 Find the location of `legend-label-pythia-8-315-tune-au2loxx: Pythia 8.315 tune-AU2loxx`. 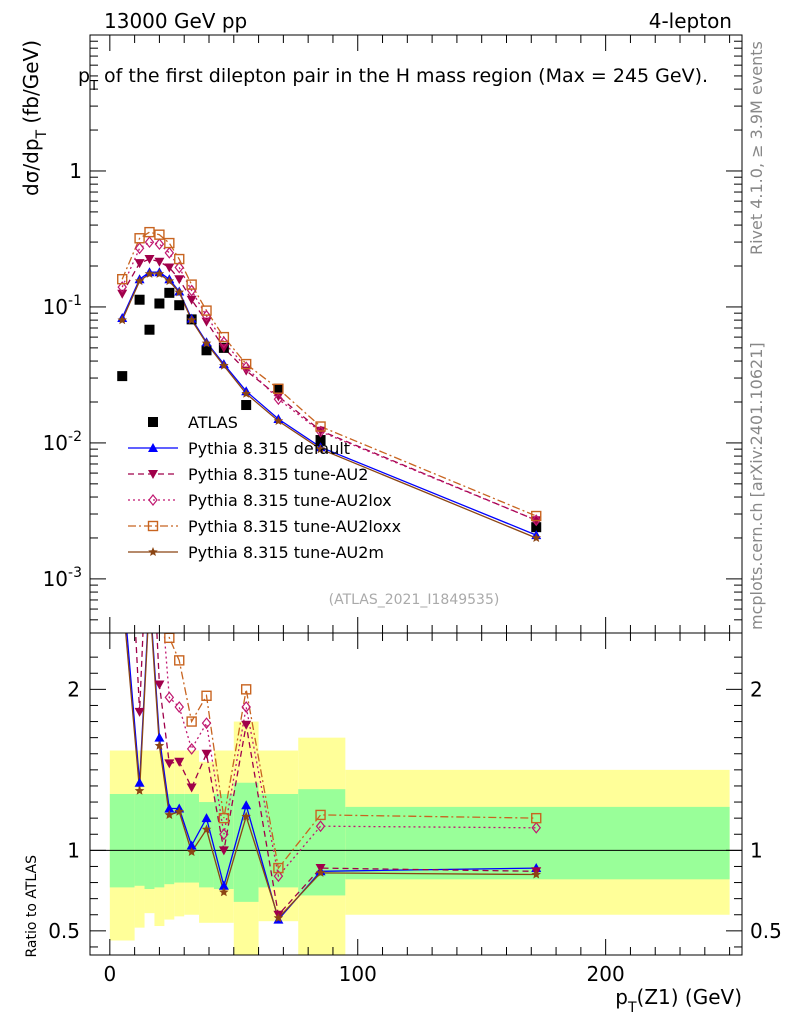

legend-label-pythia-8-315-tune-au2loxx: Pythia 8.315 tune-AU2loxx is located at coordinates (294, 526).